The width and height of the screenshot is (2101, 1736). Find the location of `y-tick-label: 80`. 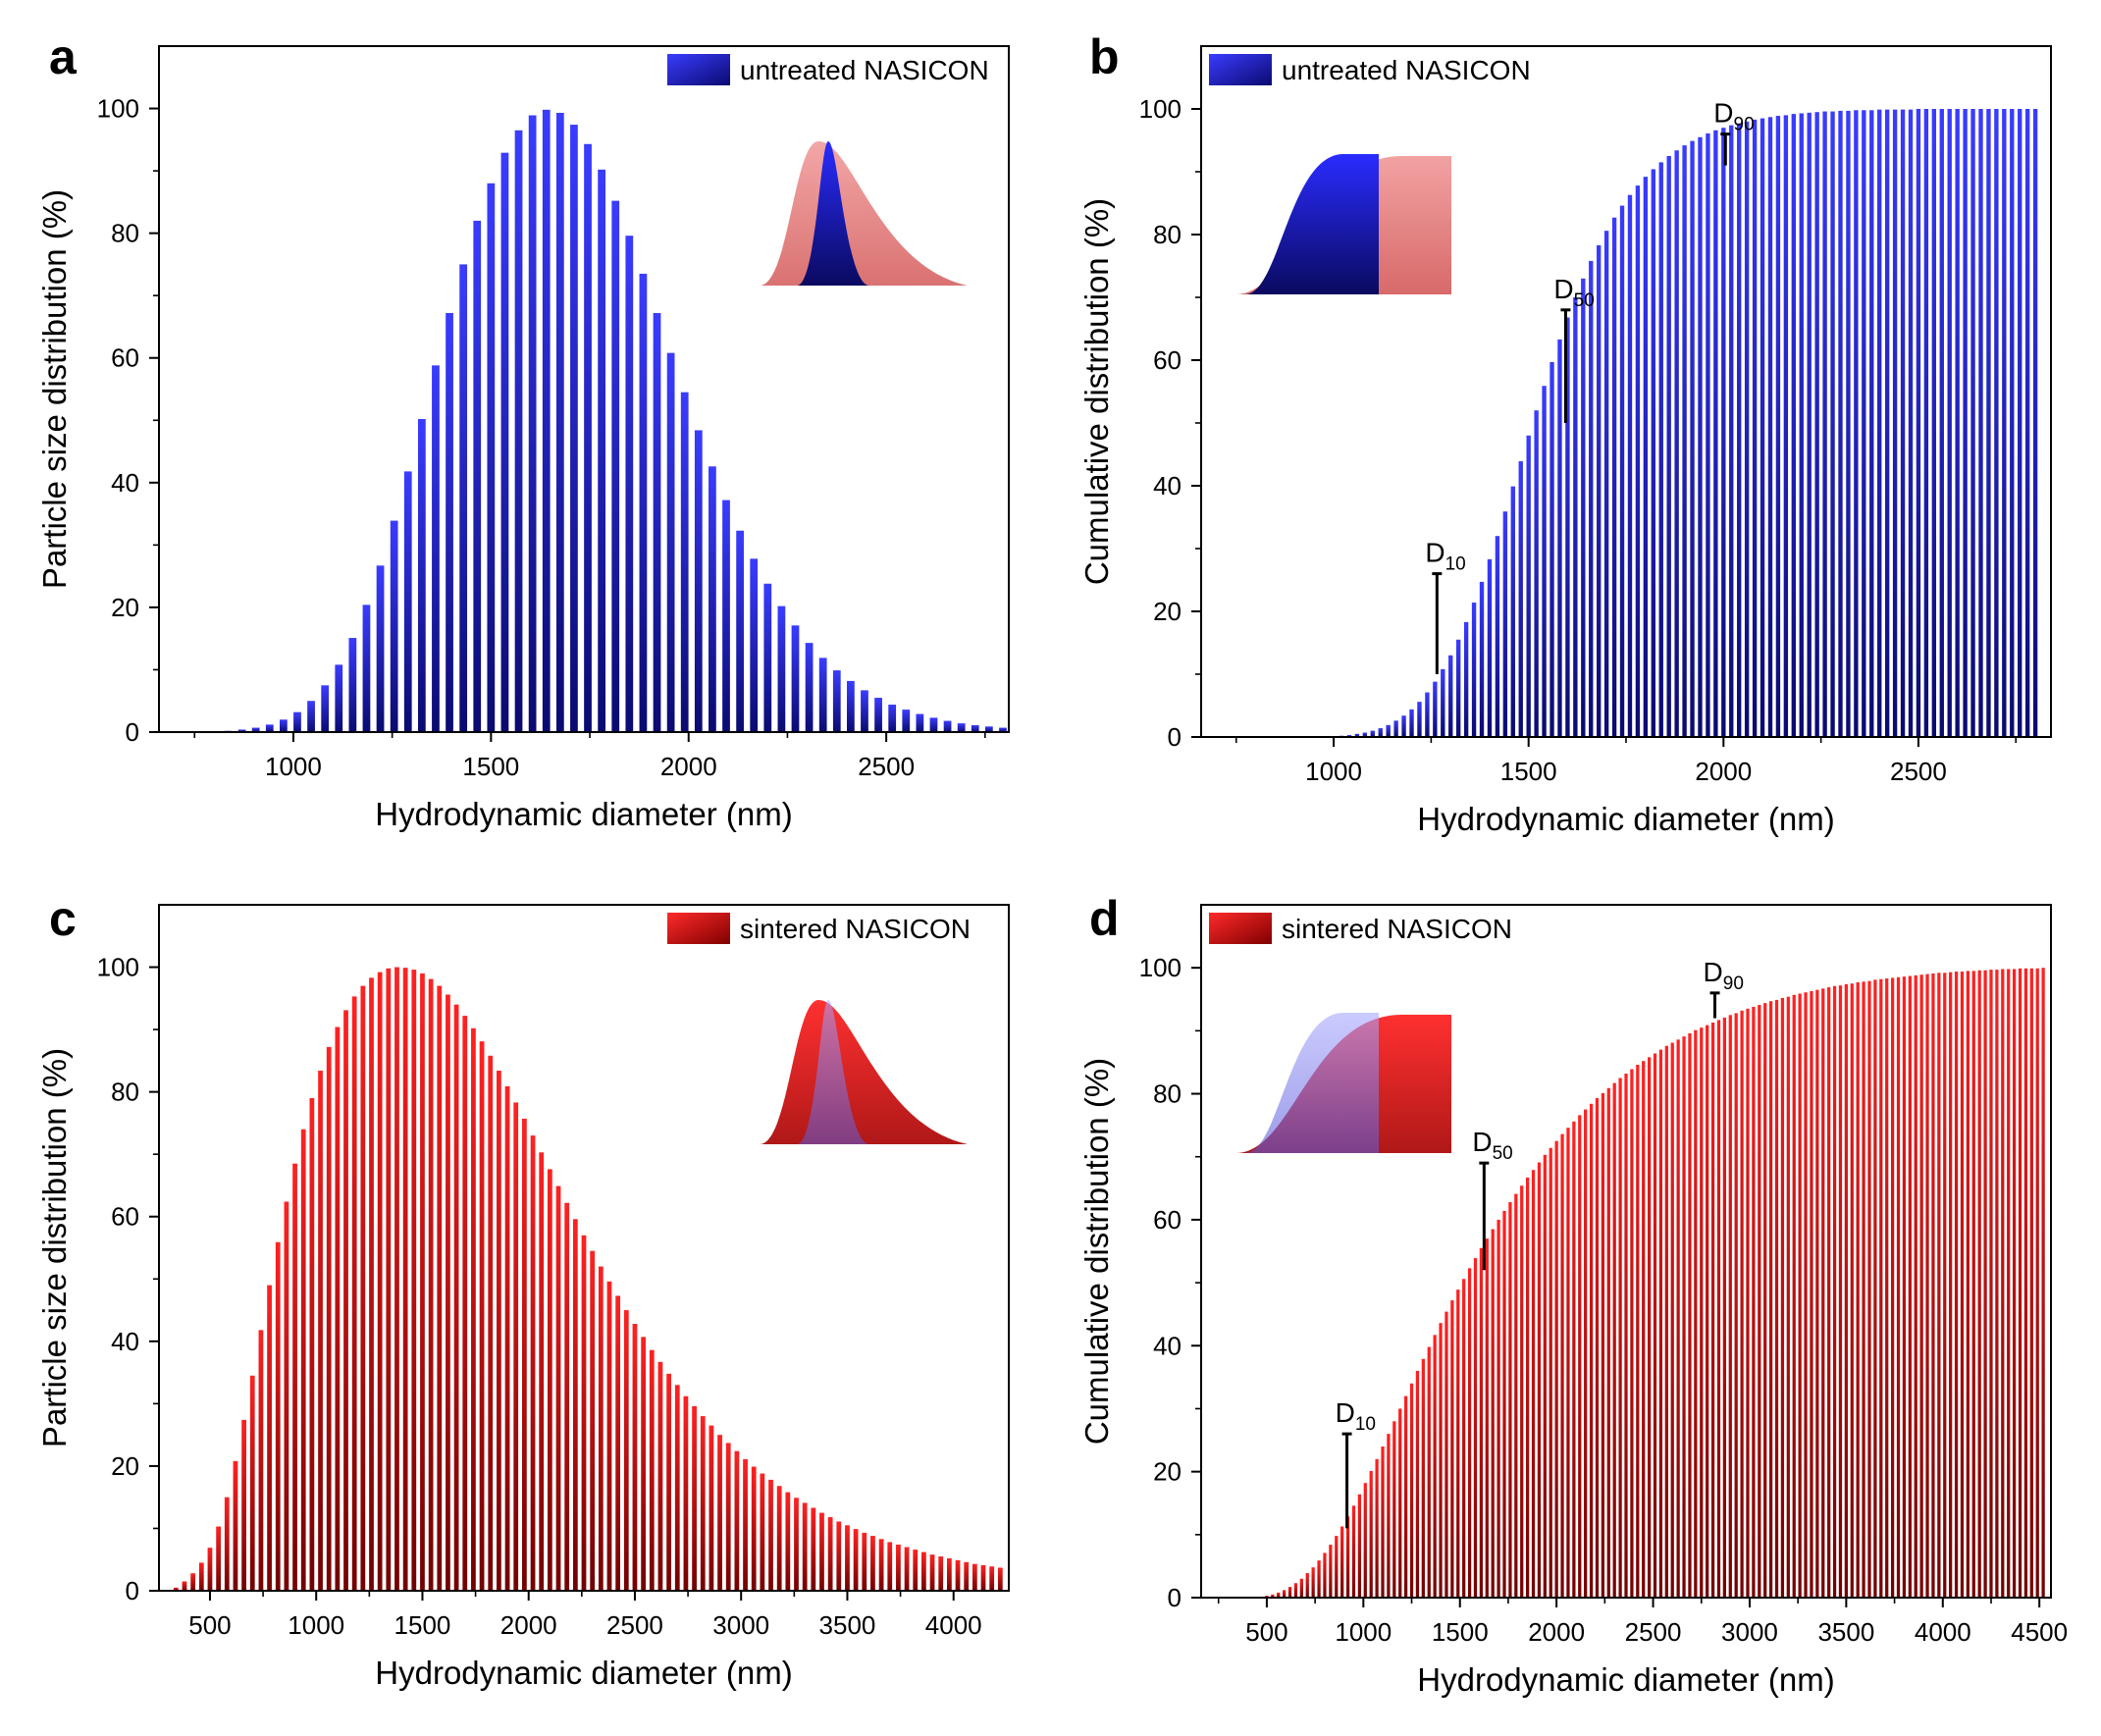

y-tick-label: 80 is located at coordinates (125, 1092).